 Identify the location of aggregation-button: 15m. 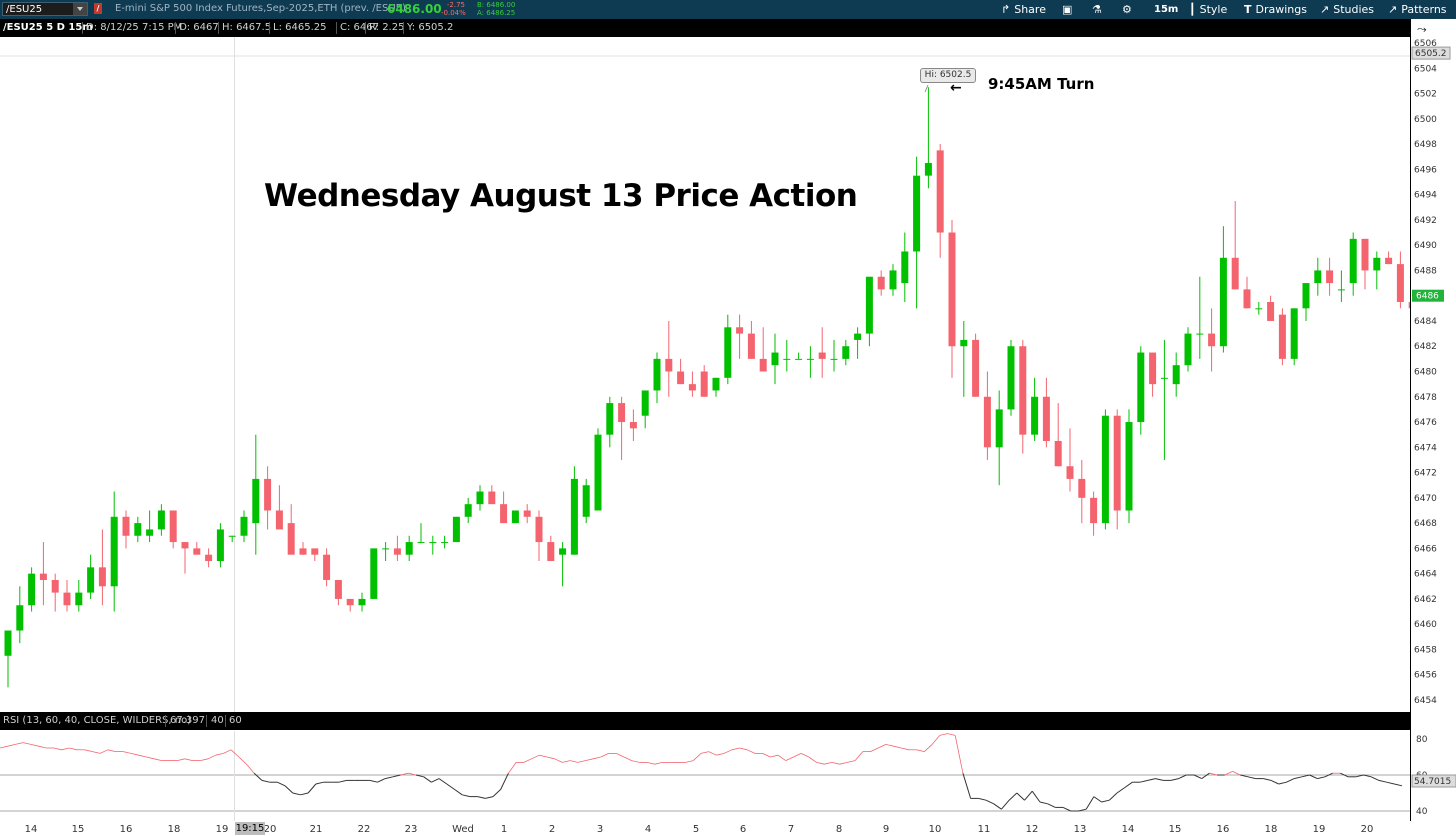
(1166, 9).